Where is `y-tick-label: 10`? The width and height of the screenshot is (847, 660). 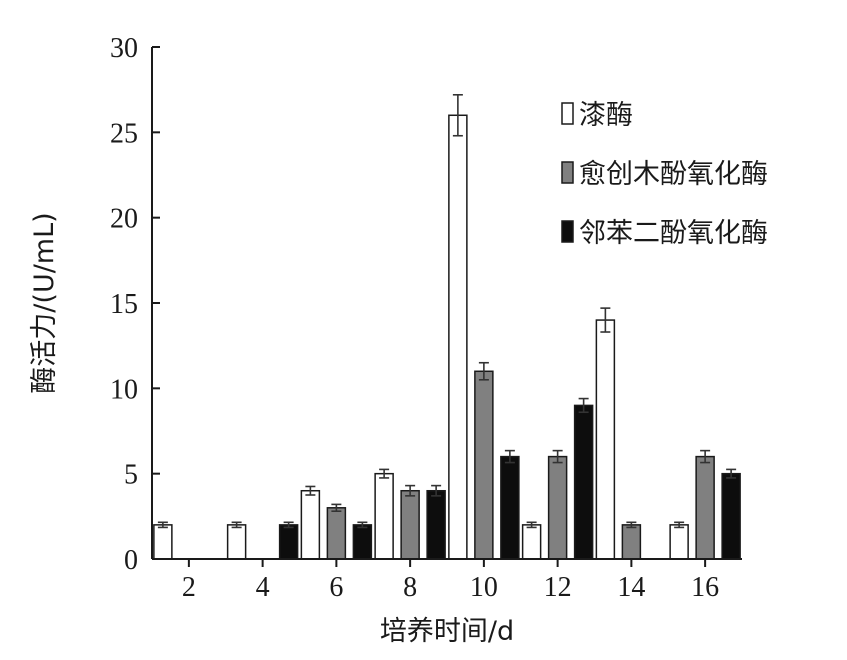
y-tick-label: 10 is located at coordinates (124, 389).